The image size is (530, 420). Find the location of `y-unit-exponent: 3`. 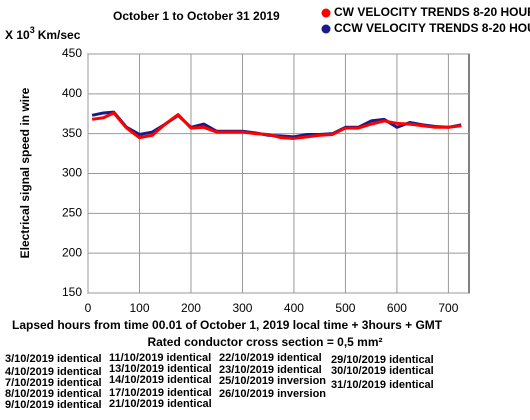

y-unit-exponent: 3 is located at coordinates (32, 30).